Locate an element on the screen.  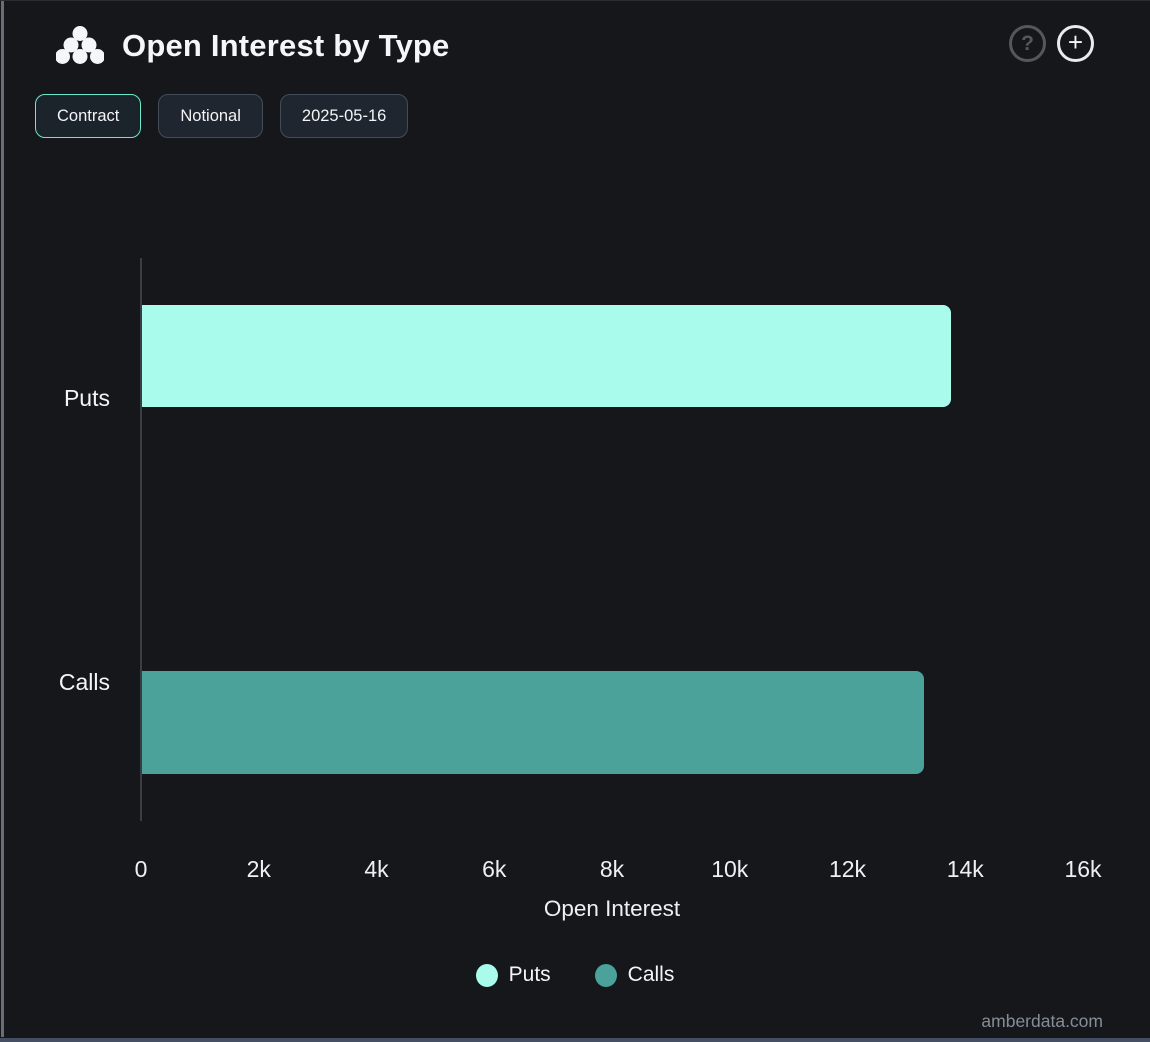
x-tick: 4k is located at coordinates (376, 869).